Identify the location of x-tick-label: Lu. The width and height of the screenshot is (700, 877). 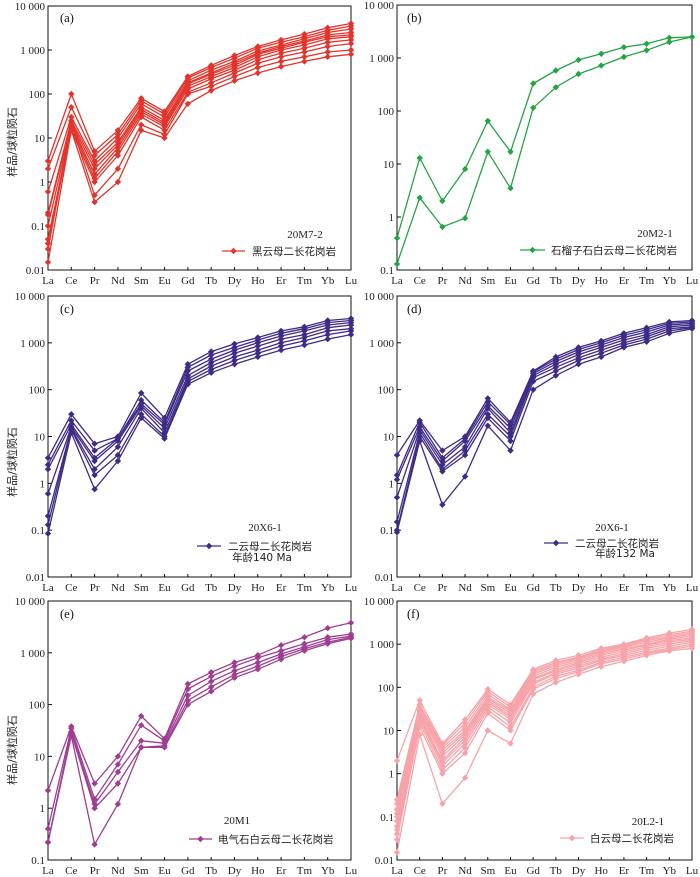
(351, 871).